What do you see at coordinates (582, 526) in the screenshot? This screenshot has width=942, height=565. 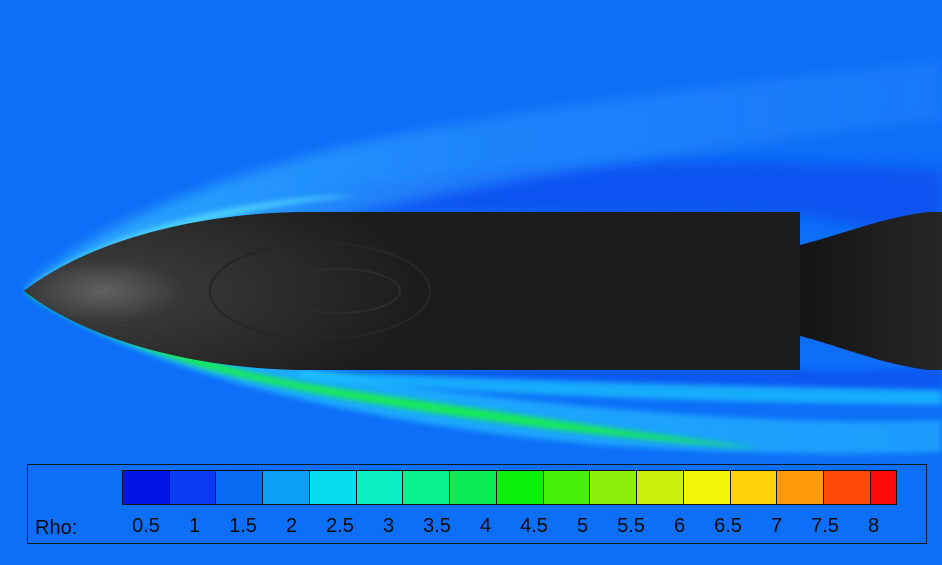 I see `colorbar-tick-label: 5` at bounding box center [582, 526].